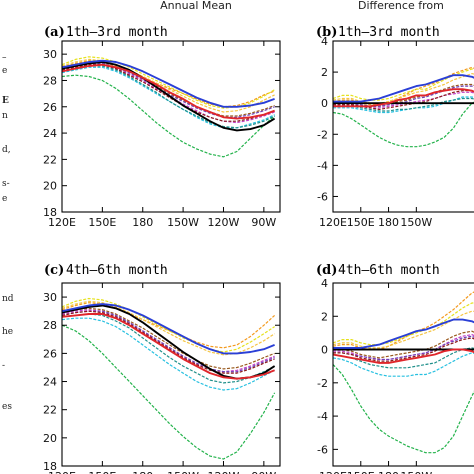 This screenshot has width=474, height=474. Describe the element at coordinates (54, 270) in the screenshot. I see `panel-letter: (c)` at that location.